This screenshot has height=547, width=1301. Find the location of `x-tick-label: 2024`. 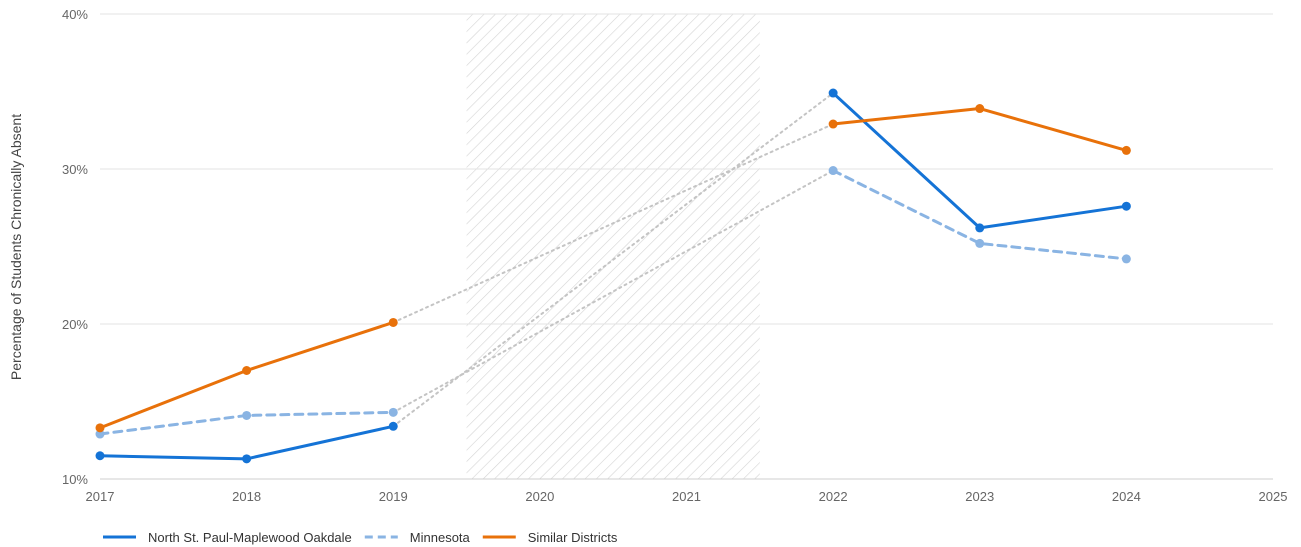

x-tick-label: 2024 is located at coordinates (1126, 496).